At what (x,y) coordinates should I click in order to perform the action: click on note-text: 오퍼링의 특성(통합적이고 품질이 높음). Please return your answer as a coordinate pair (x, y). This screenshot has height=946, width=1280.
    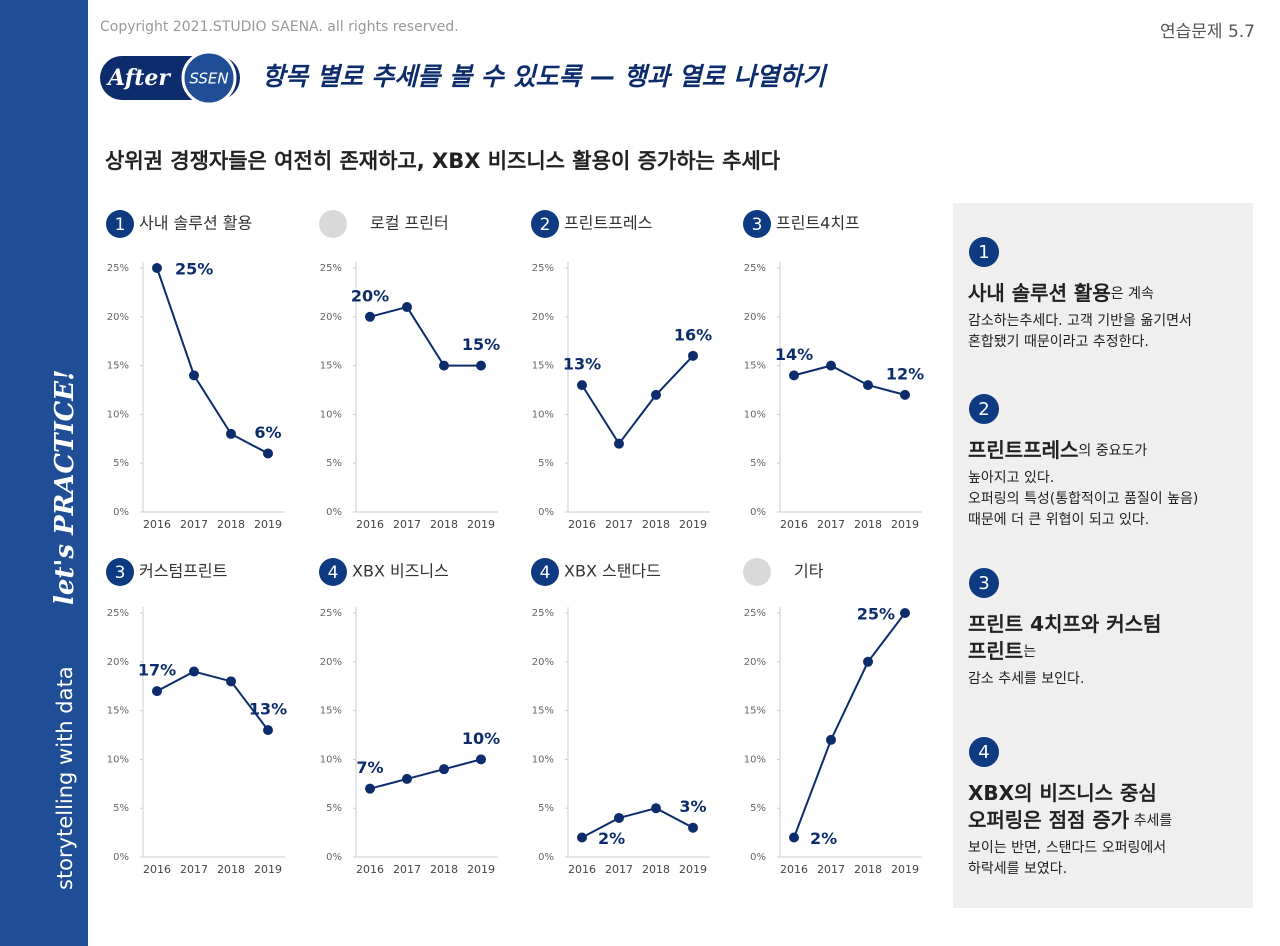
    Looking at the image, I should click on (1083, 499).